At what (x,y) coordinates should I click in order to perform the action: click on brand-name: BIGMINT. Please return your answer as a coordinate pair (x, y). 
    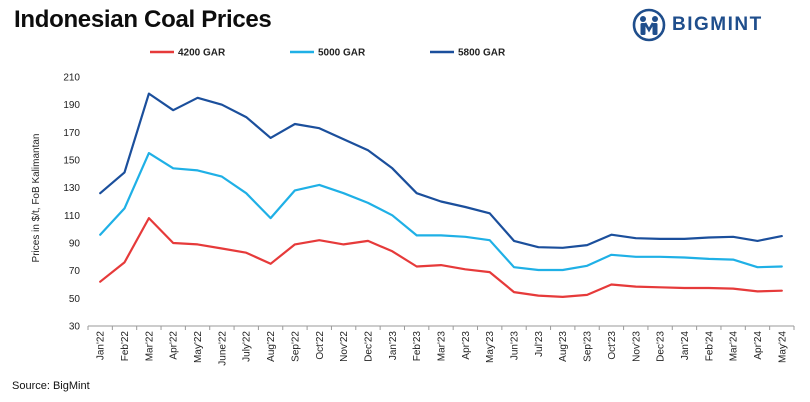
    Looking at the image, I should click on (717, 24).